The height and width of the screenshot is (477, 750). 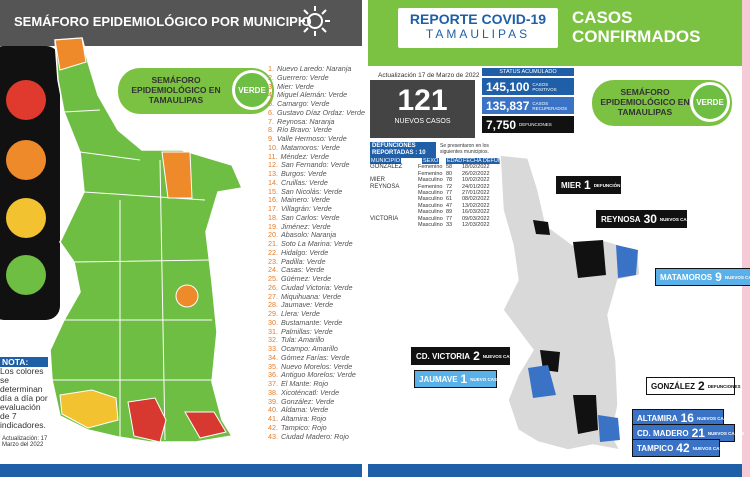 What do you see at coordinates (312, 95) in the screenshot?
I see `municipality-name: Miguel Alemán: Verde` at bounding box center [312, 95].